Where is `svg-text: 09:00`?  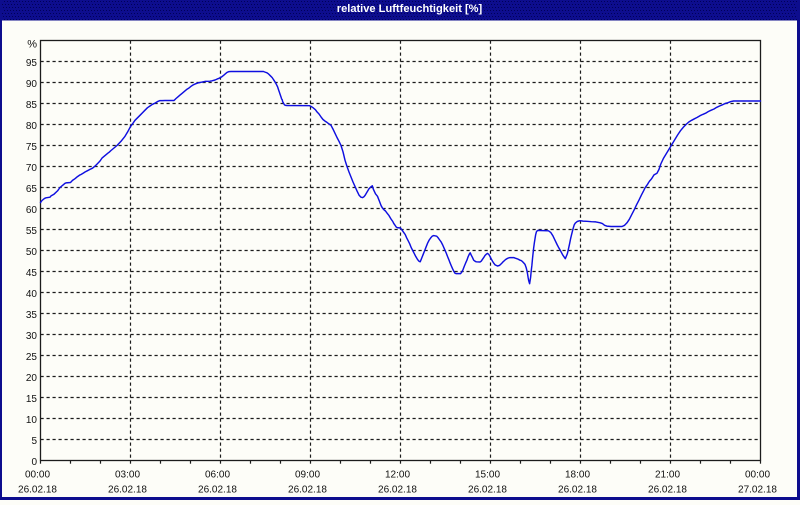
svg-text: 09:00 is located at coordinates (307, 475).